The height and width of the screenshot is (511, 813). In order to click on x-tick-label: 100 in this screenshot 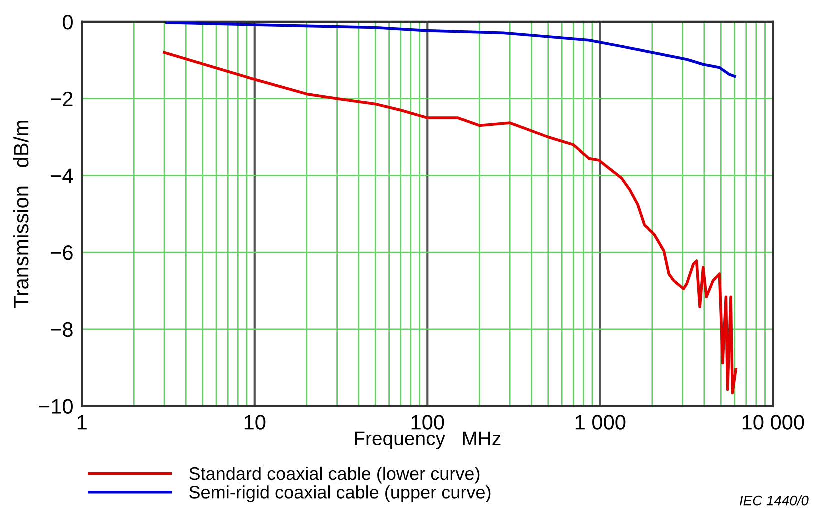, I will do `click(428, 422)`.